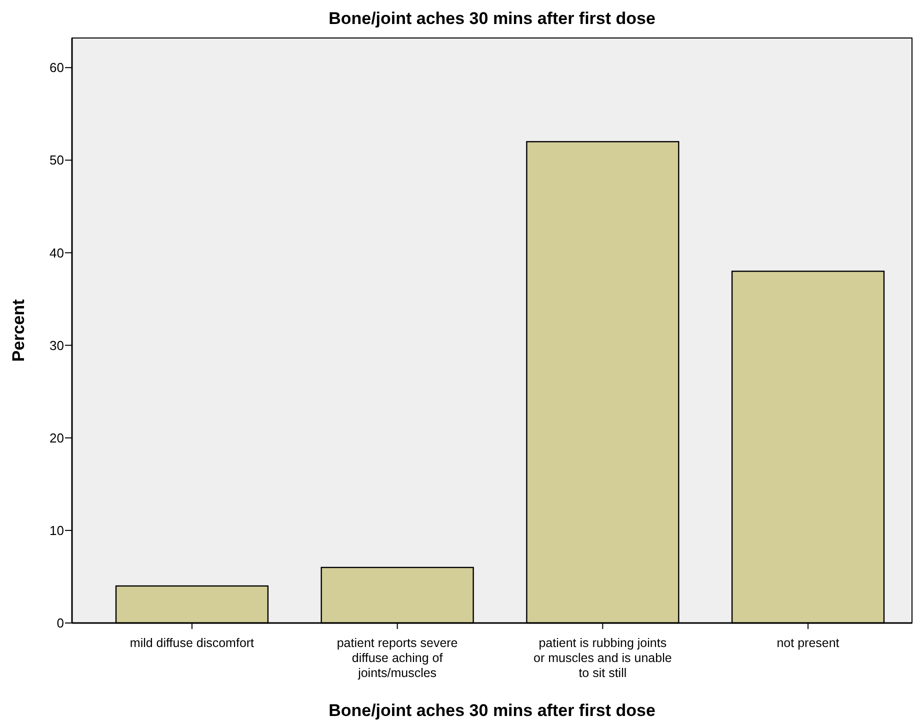  I want to click on x-axis-title: Bone/joint aches 30 mins after first dose, so click(492, 710).